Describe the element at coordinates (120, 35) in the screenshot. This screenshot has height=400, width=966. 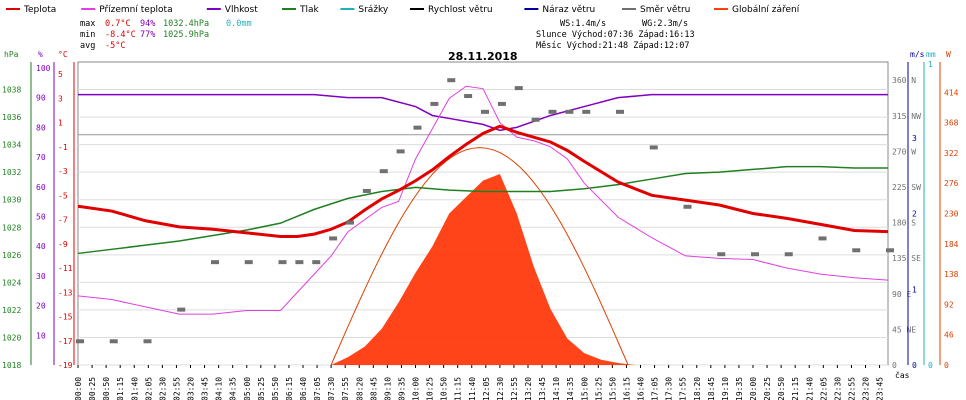
I see `stats-min-temp: -8.4°C` at that location.